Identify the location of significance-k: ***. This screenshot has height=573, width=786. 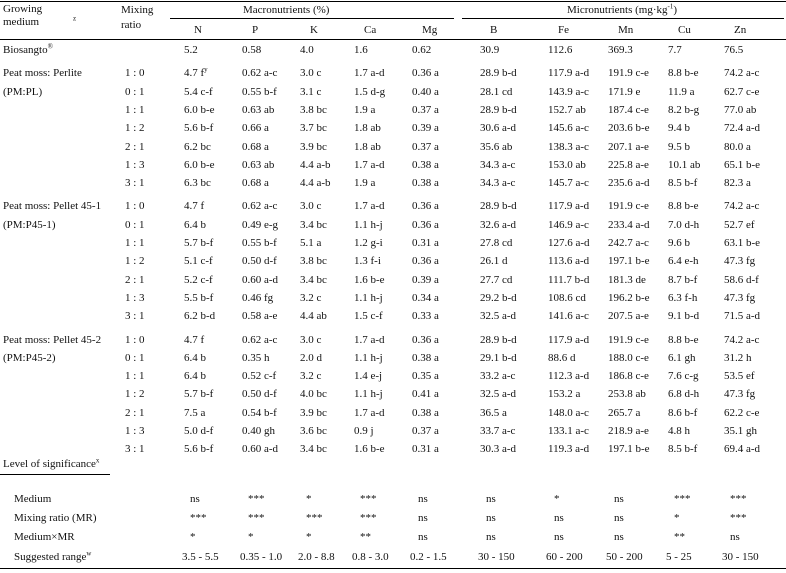
(314, 518).